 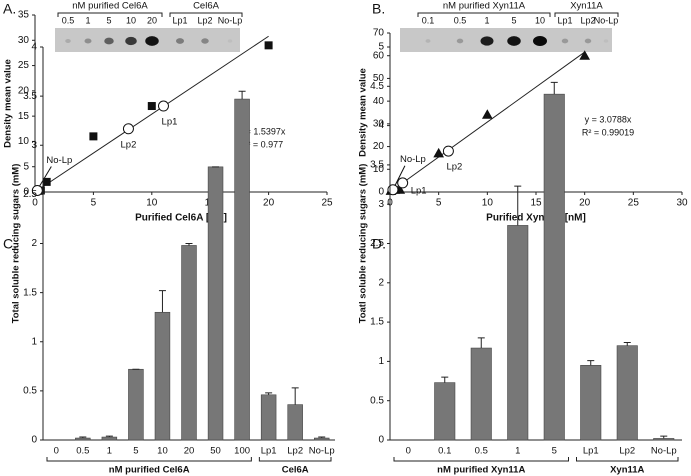 I want to click on y-tick-label: 1, so click(x=34, y=341).